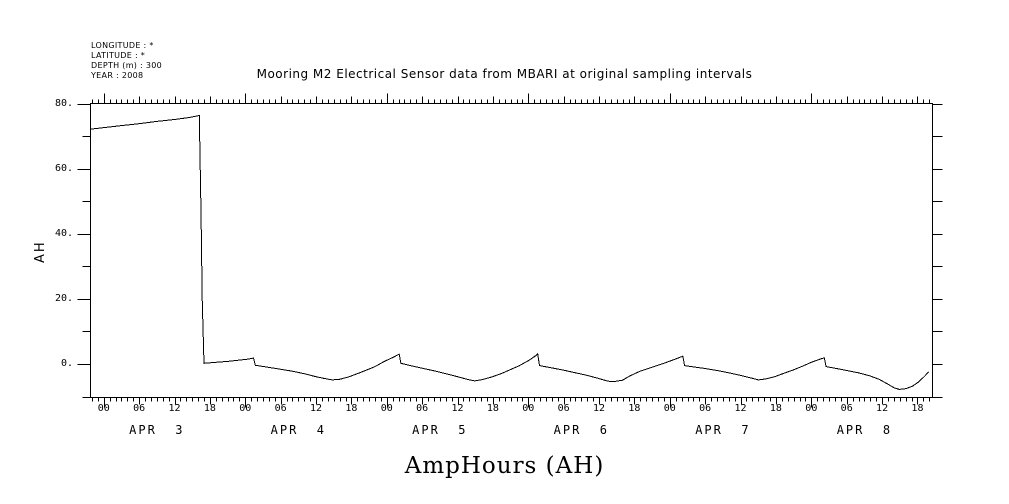  Describe the element at coordinates (440, 430) in the screenshot. I see `day-label: APR 5` at that location.